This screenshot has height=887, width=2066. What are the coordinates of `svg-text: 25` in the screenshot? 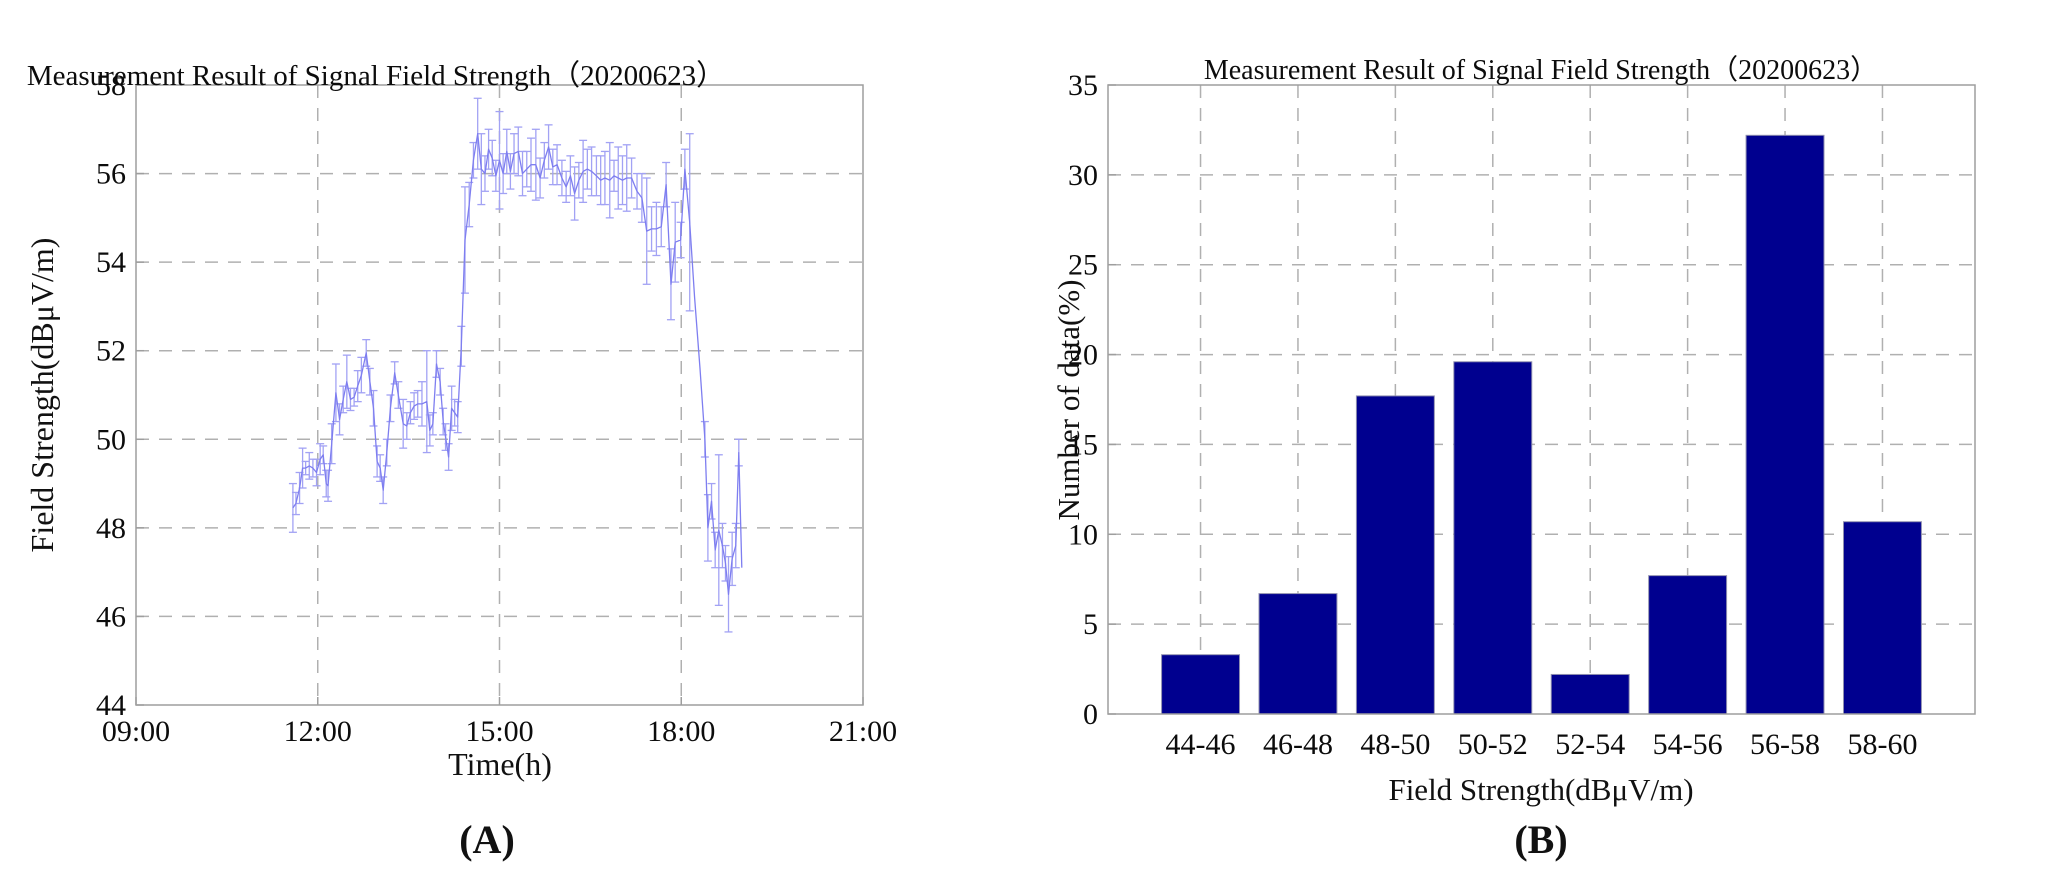 It's located at (1083, 265).